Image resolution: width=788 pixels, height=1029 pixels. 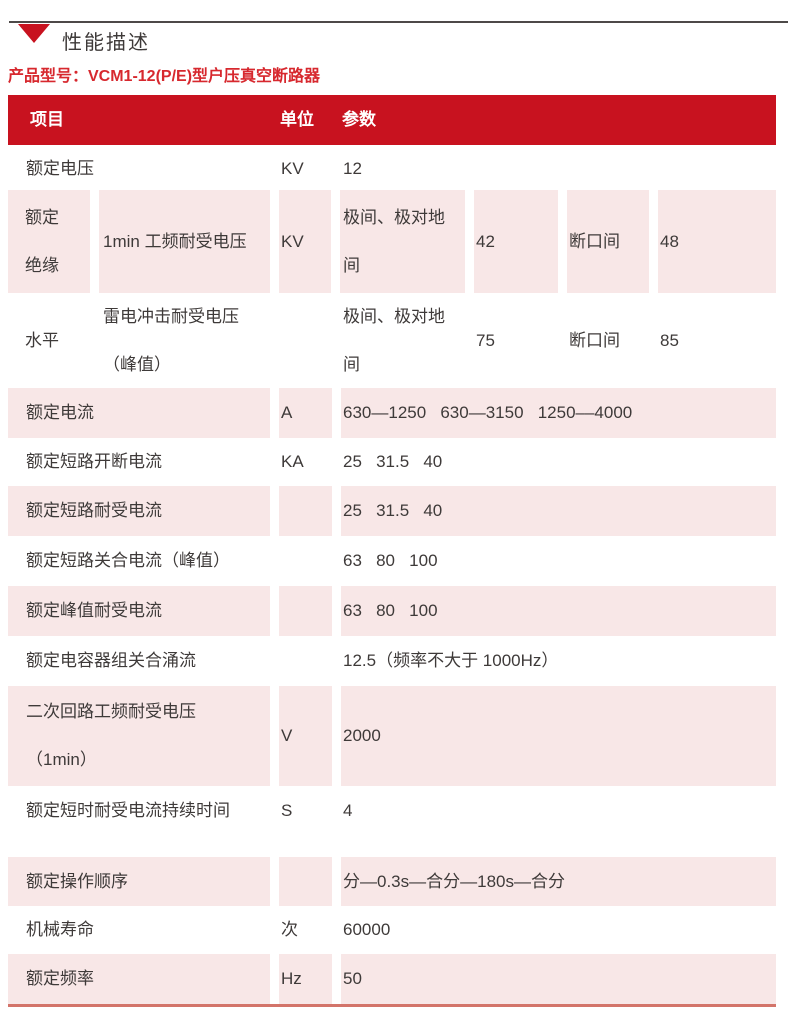 I want to click on table-cell: 2000, so click(x=558, y=736).